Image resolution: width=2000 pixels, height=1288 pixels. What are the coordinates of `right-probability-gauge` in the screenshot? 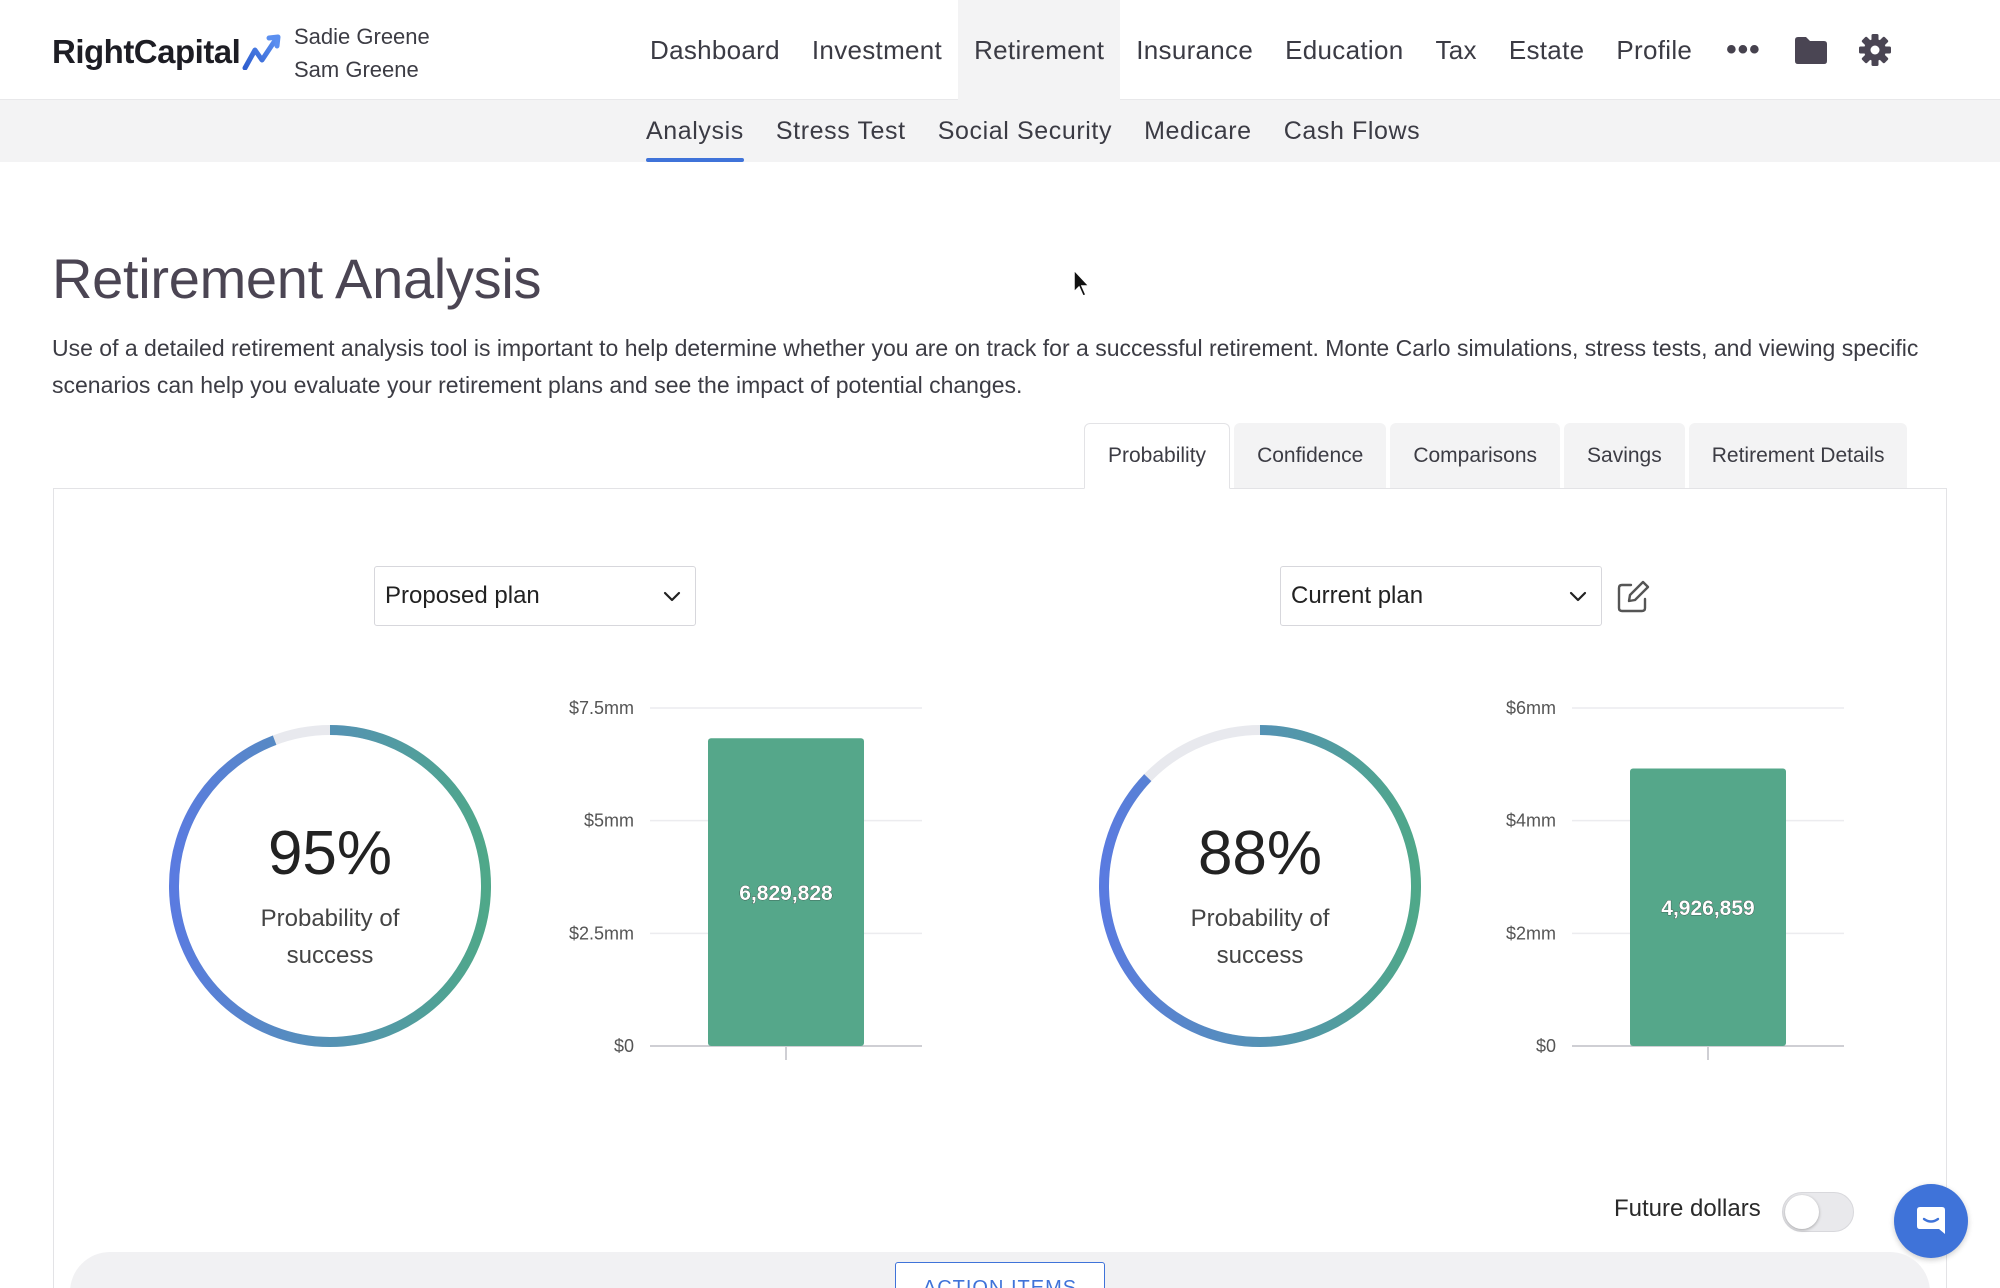 It's located at (1260, 886).